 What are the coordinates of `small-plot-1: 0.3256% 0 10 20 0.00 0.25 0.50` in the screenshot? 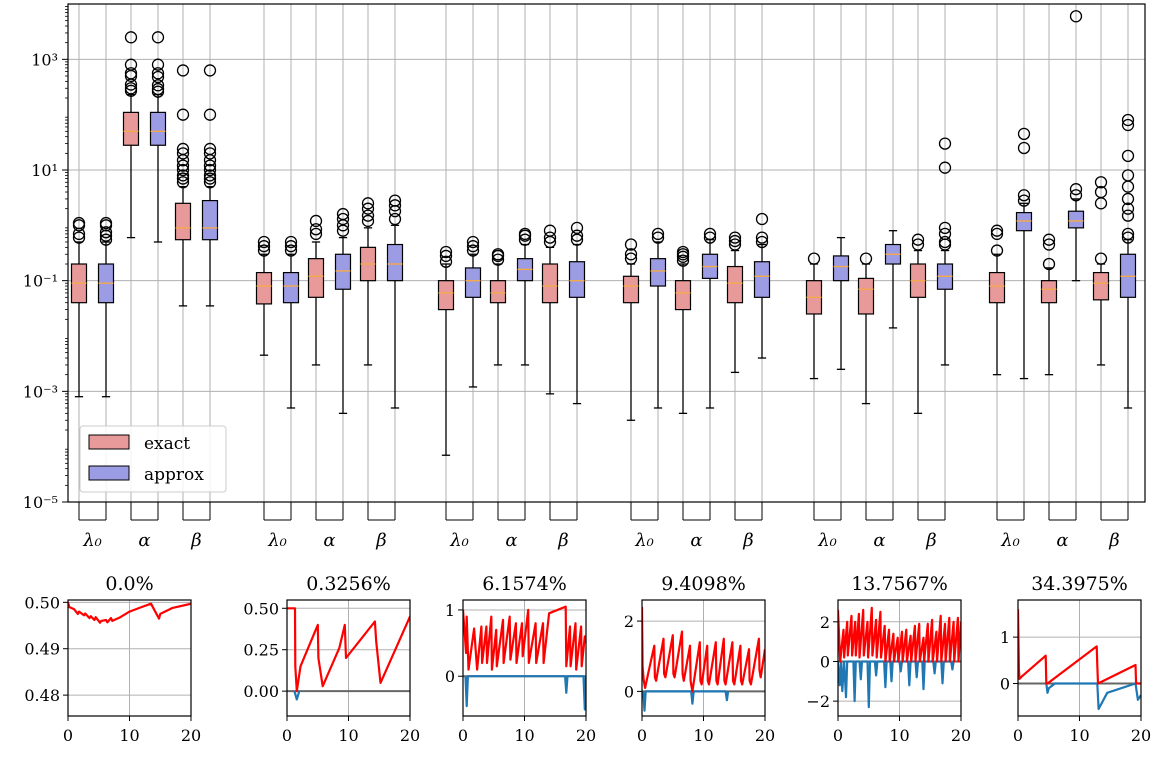 It's located at (331, 659).